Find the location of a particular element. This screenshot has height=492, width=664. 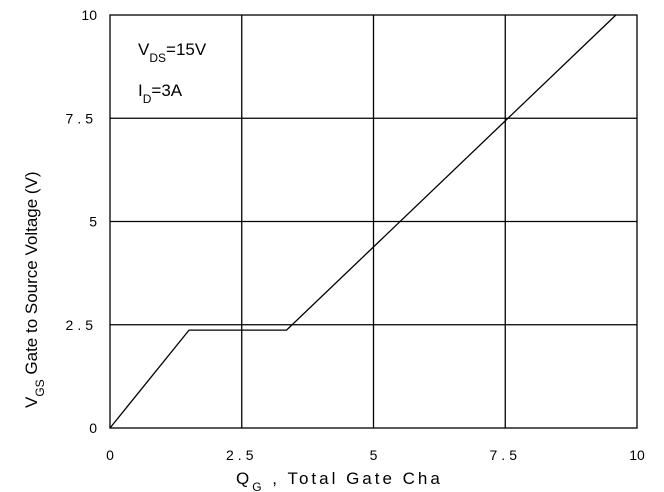

x-tick-label: 5 is located at coordinates (374, 455).